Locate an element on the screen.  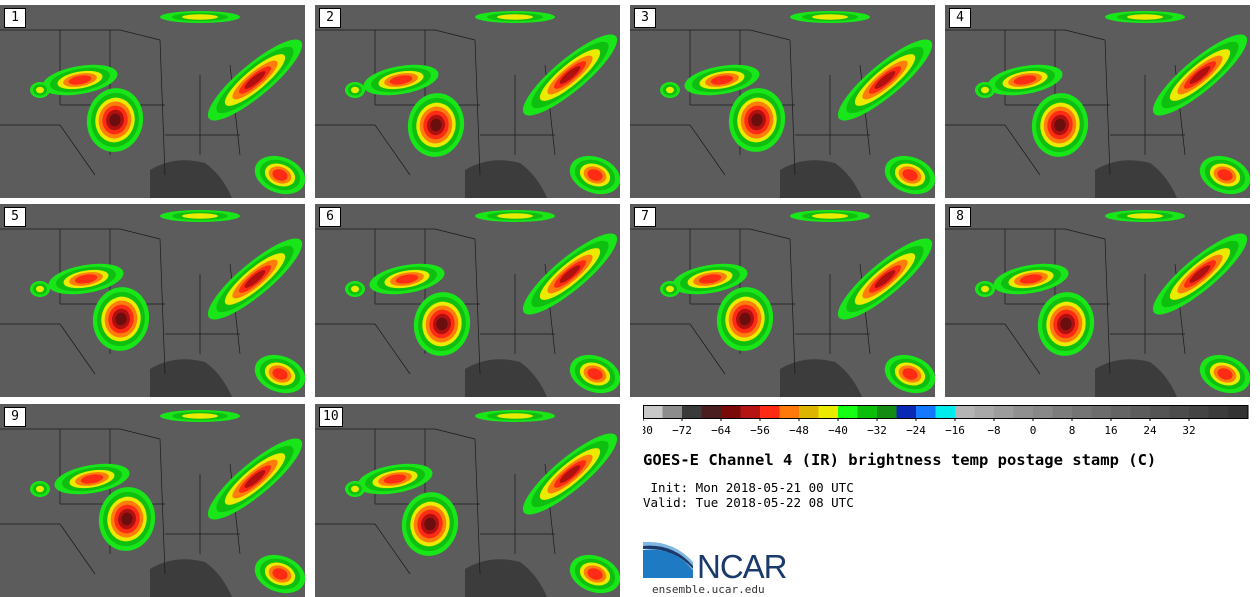
member-number: 8 is located at coordinates (960, 217).